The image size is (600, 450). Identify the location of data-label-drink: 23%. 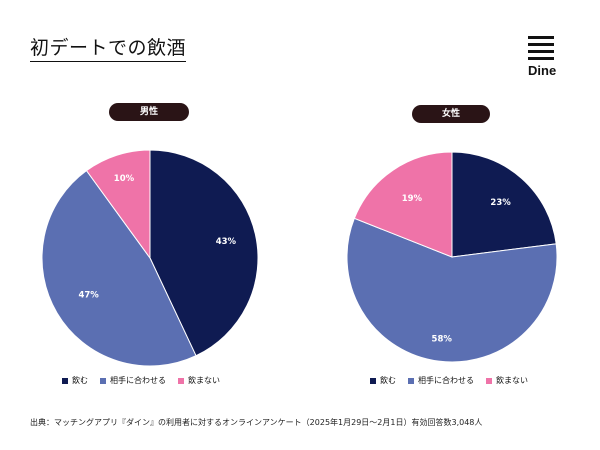
(500, 203).